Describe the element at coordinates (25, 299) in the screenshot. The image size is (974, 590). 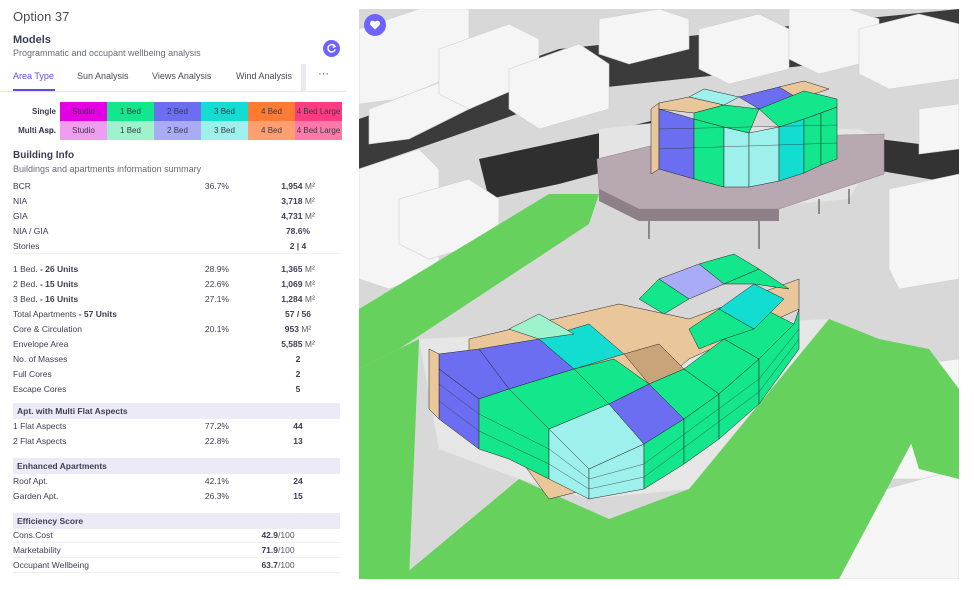
I see `row-label-text: 3 Bed.` at that location.